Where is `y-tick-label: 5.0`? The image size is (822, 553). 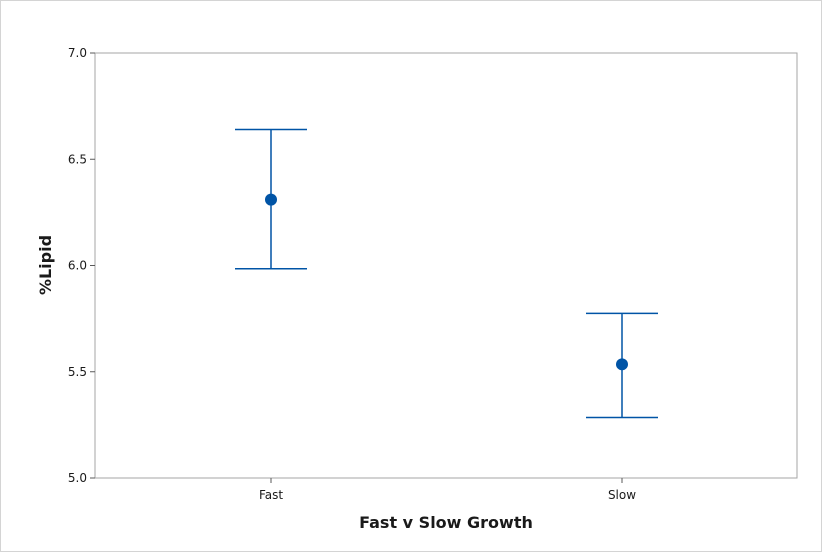 y-tick-label: 5.0 is located at coordinates (77, 478).